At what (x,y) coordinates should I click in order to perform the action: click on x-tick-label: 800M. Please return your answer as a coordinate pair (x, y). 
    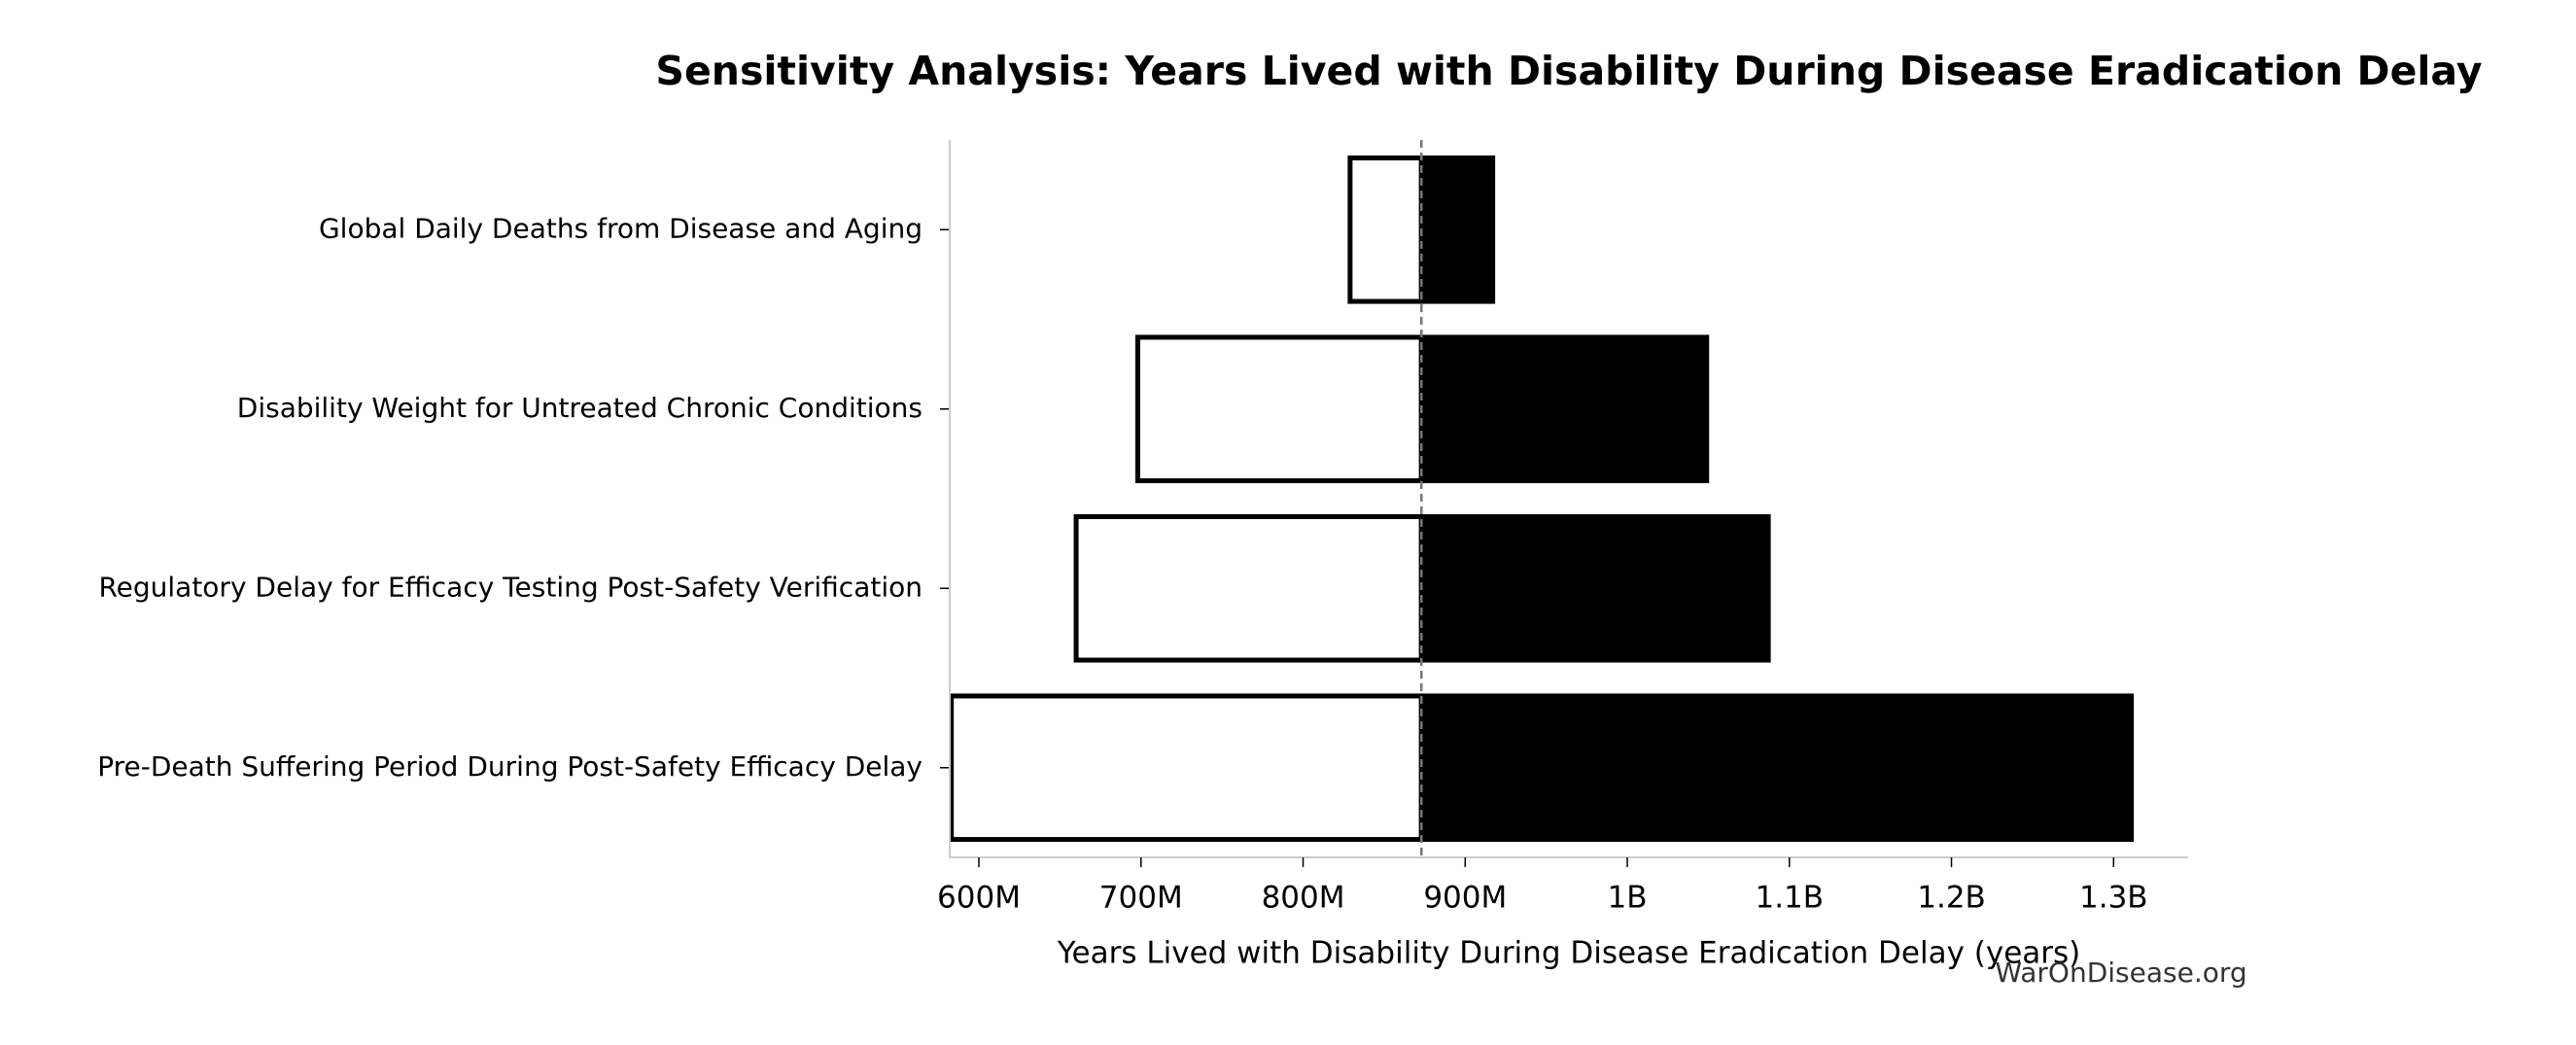
    Looking at the image, I should click on (1303, 898).